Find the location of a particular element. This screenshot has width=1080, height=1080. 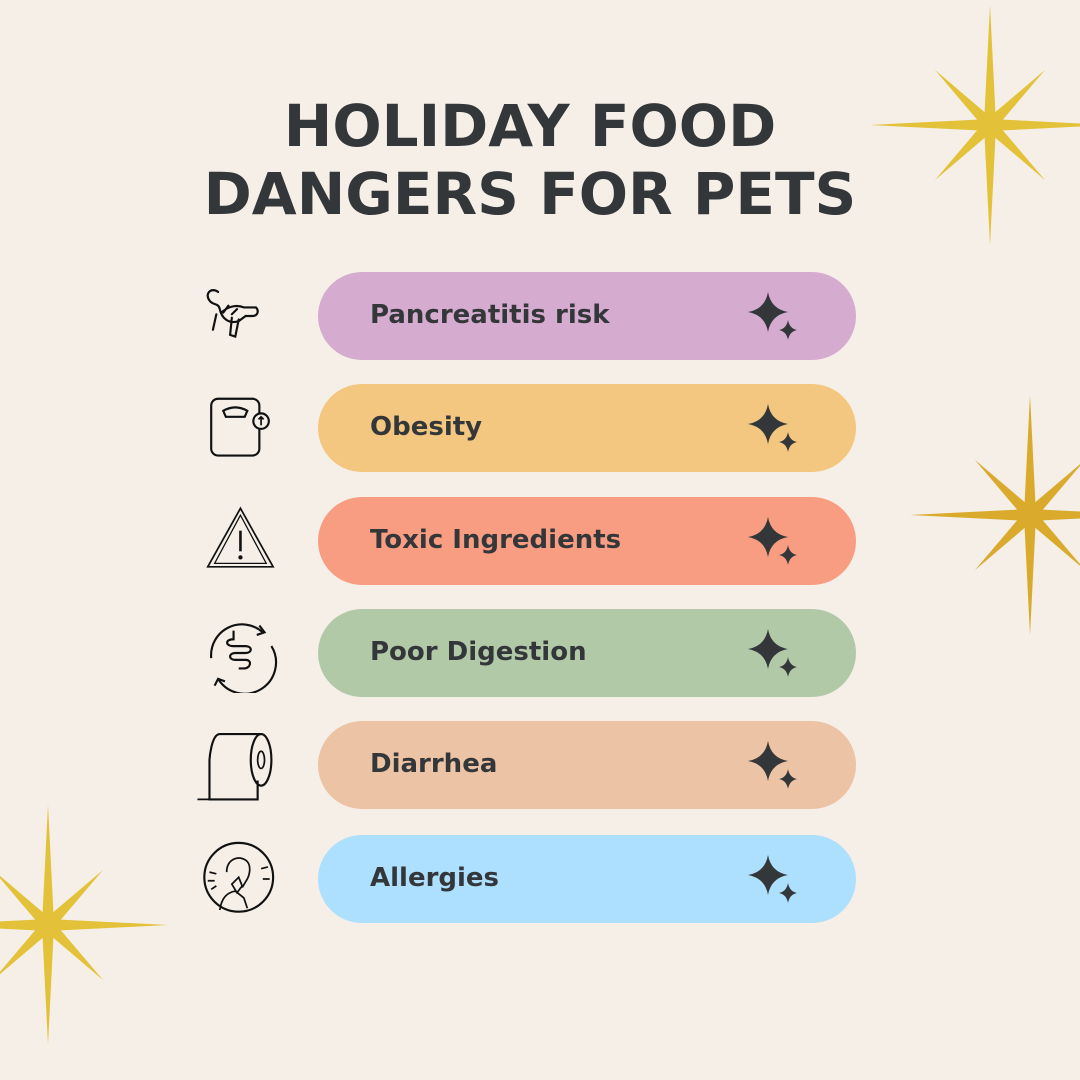

list-item: Diarrhea is located at coordinates (525, 765).